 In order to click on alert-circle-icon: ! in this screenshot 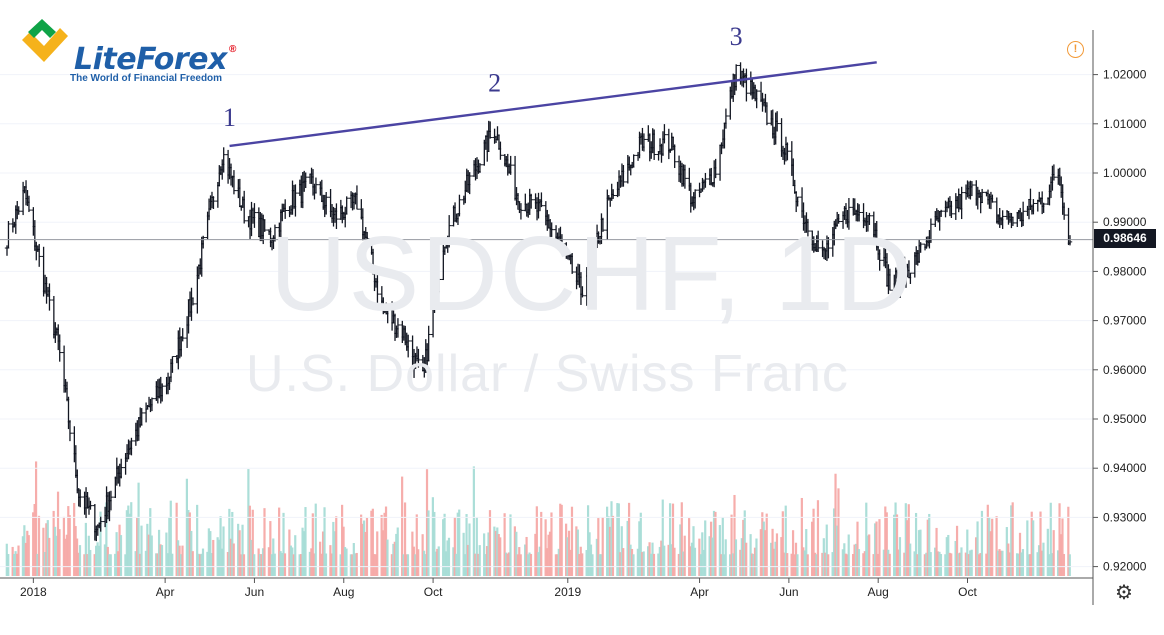, I will do `click(1075, 49)`.